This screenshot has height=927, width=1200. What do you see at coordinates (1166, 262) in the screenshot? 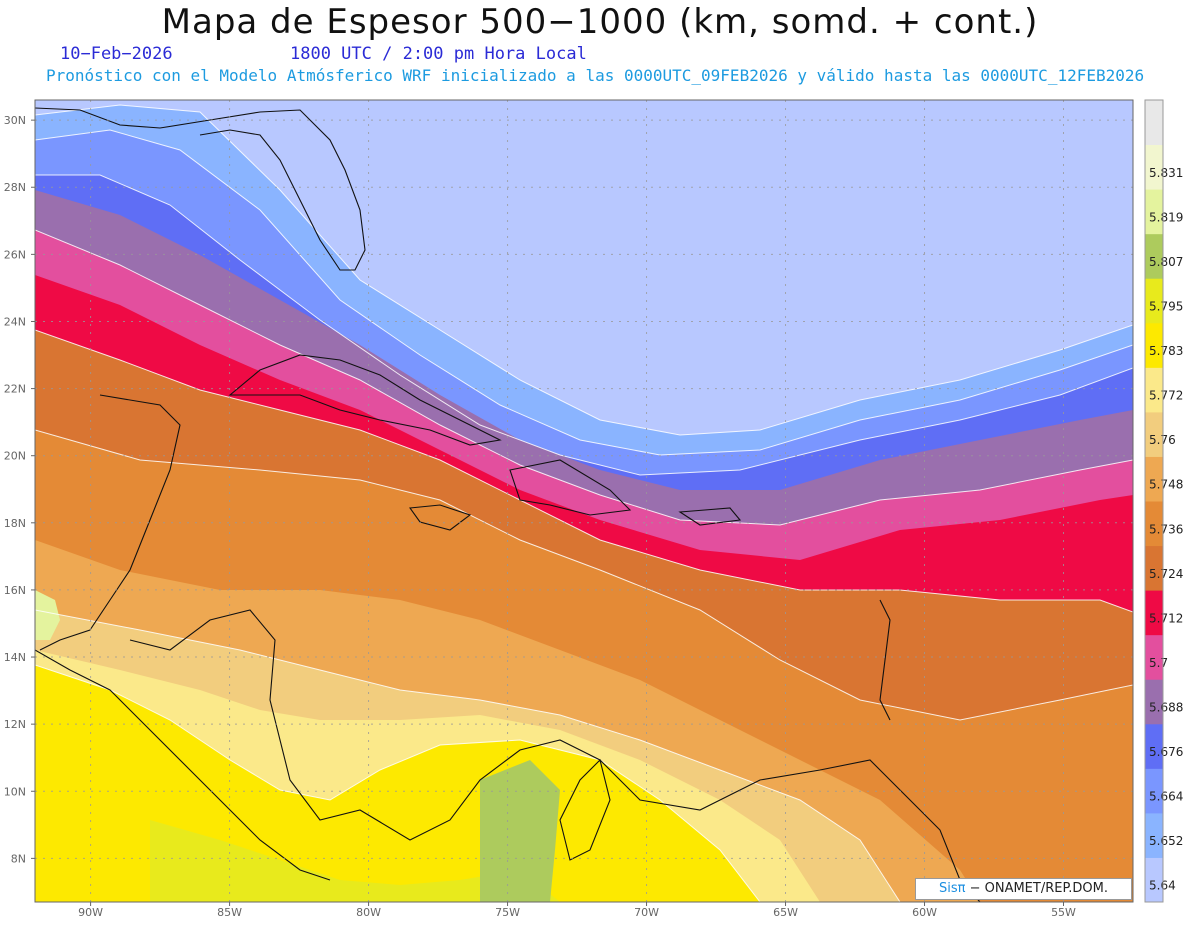
I see `colorbar-label: 5.807` at bounding box center [1166, 262].